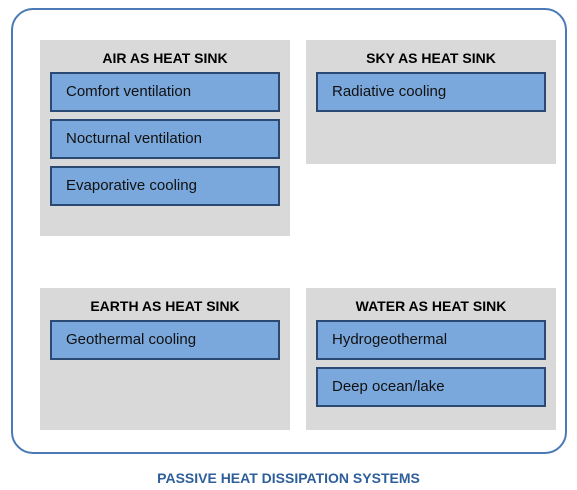 Image resolution: width=577 pixels, height=490 pixels. I want to click on item-box: Geothermal cooling, so click(165, 340).